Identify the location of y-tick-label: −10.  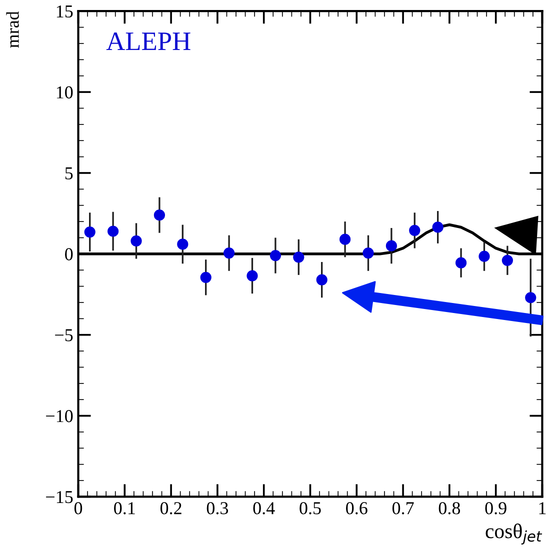
(59, 416).